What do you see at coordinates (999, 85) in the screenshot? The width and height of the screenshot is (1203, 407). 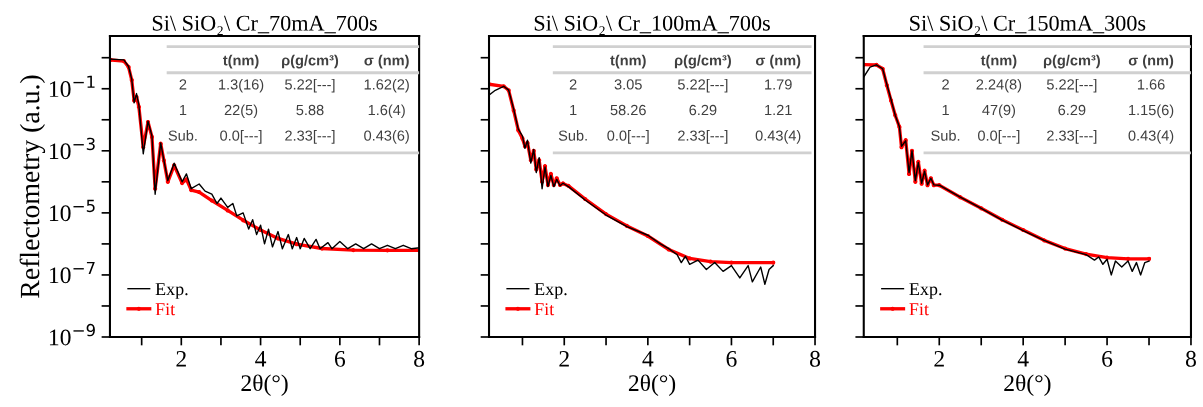 I see `annotation: 2.24(8)` at bounding box center [999, 85].